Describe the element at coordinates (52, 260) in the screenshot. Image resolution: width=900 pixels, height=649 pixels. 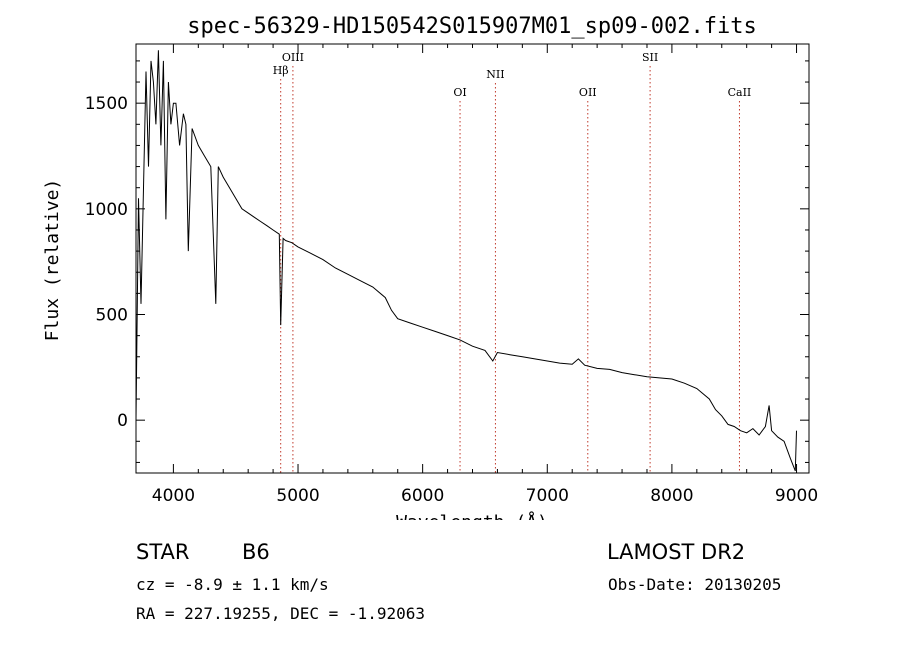
I see `y-axis-label: Flux (relative)` at that location.